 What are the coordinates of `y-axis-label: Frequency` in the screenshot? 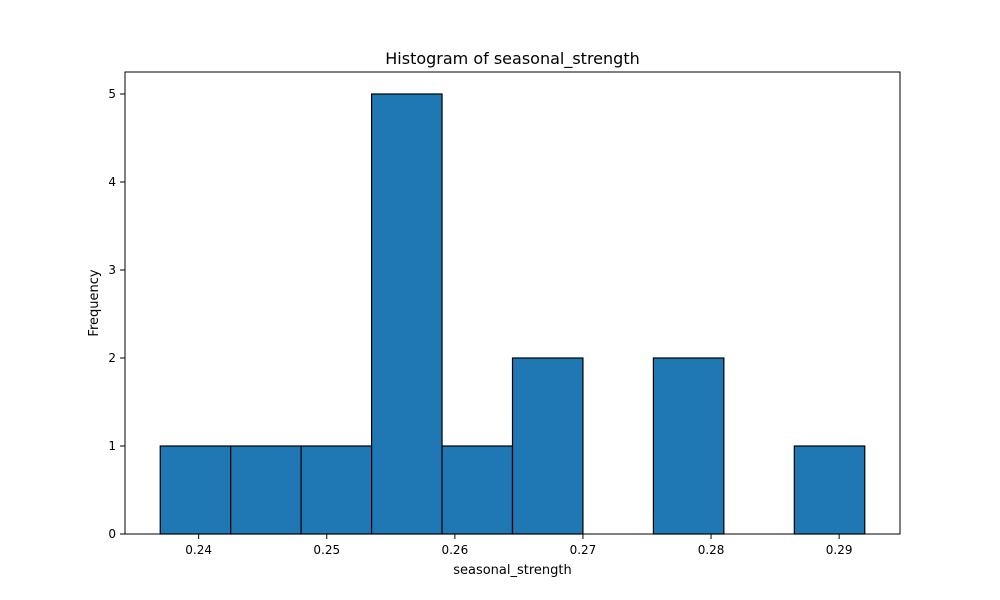 It's located at (94, 302).